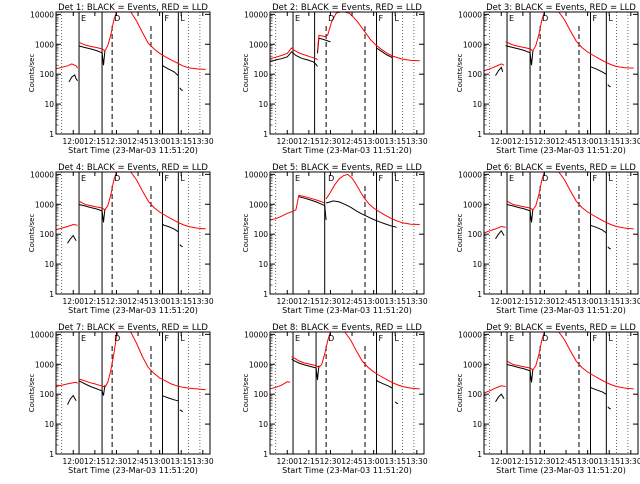 The height and width of the screenshot is (484, 640). I want to click on panel-title: Det 6: BLACK = Events, RED = LLD, so click(561, 168).